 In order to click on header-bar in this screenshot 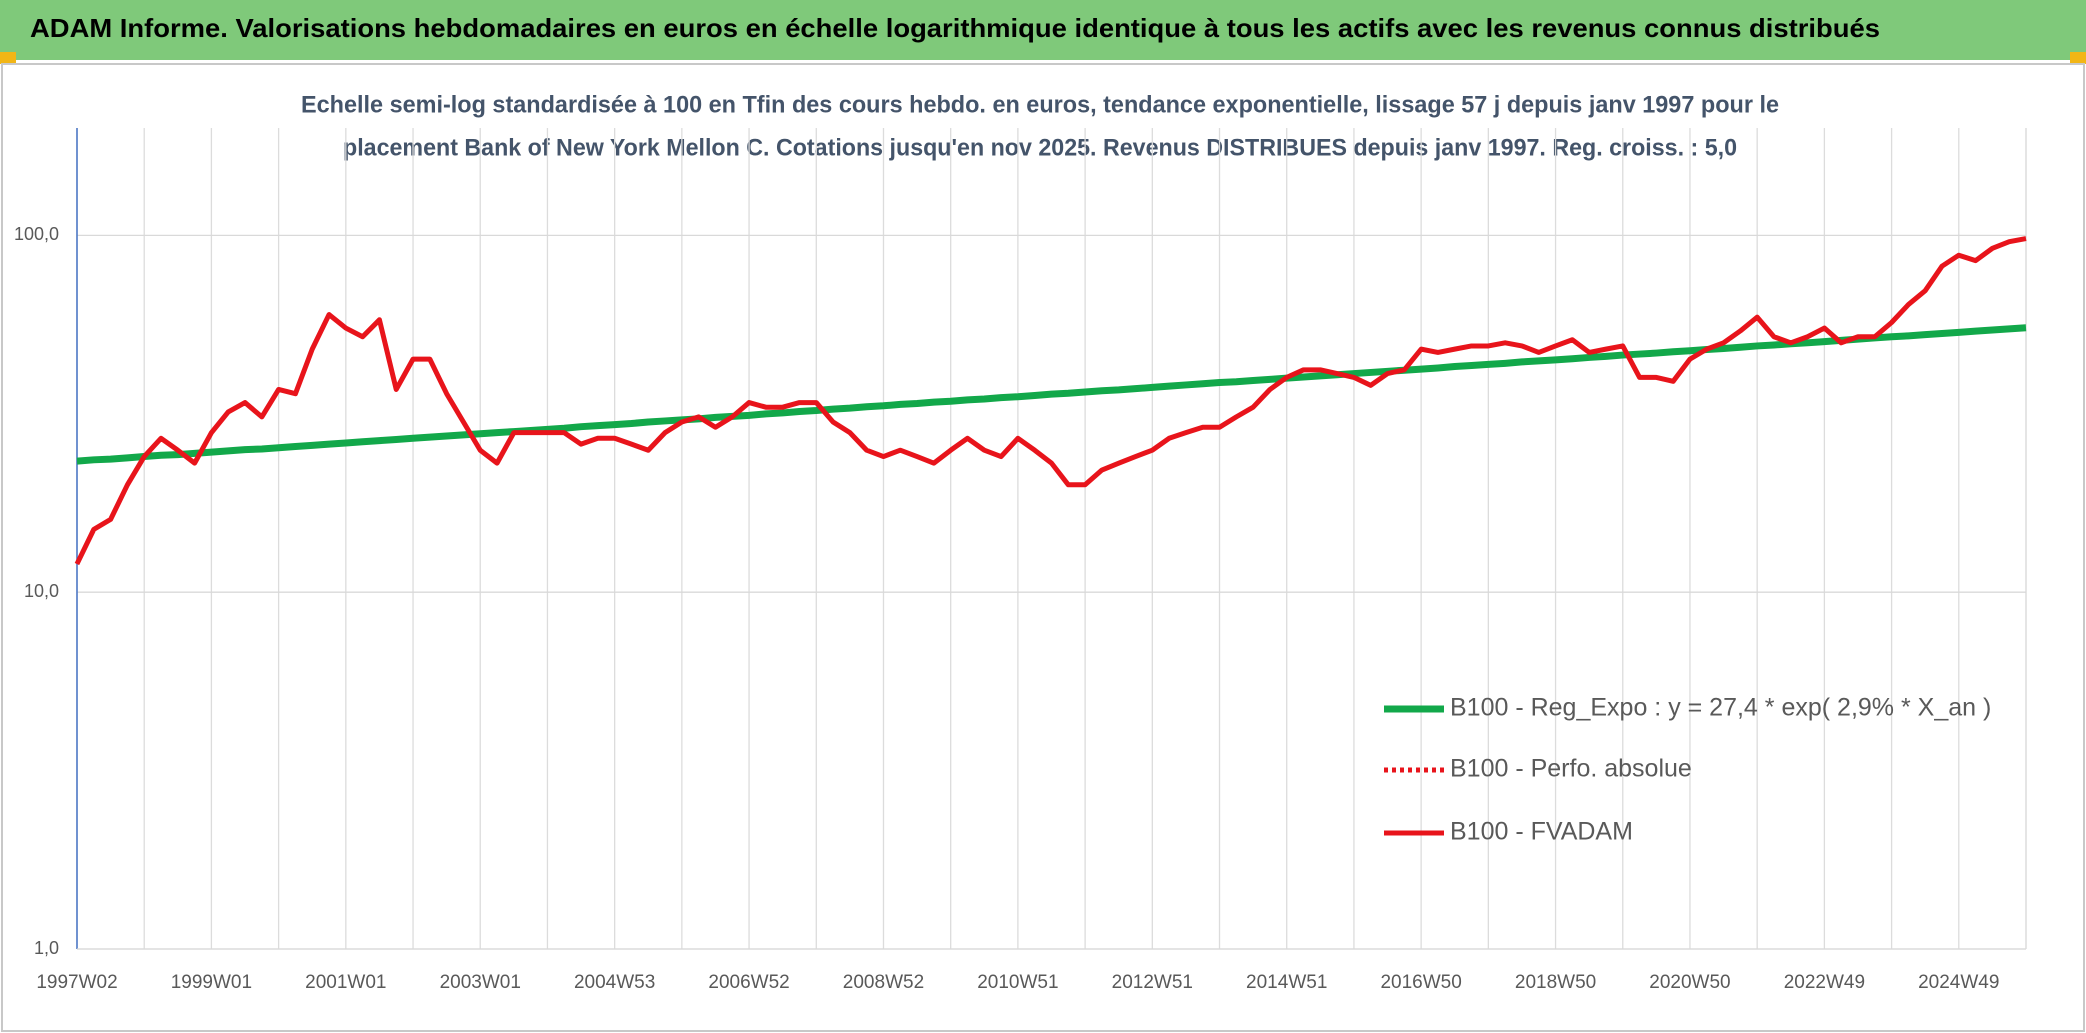, I will do `click(1043, 30)`.